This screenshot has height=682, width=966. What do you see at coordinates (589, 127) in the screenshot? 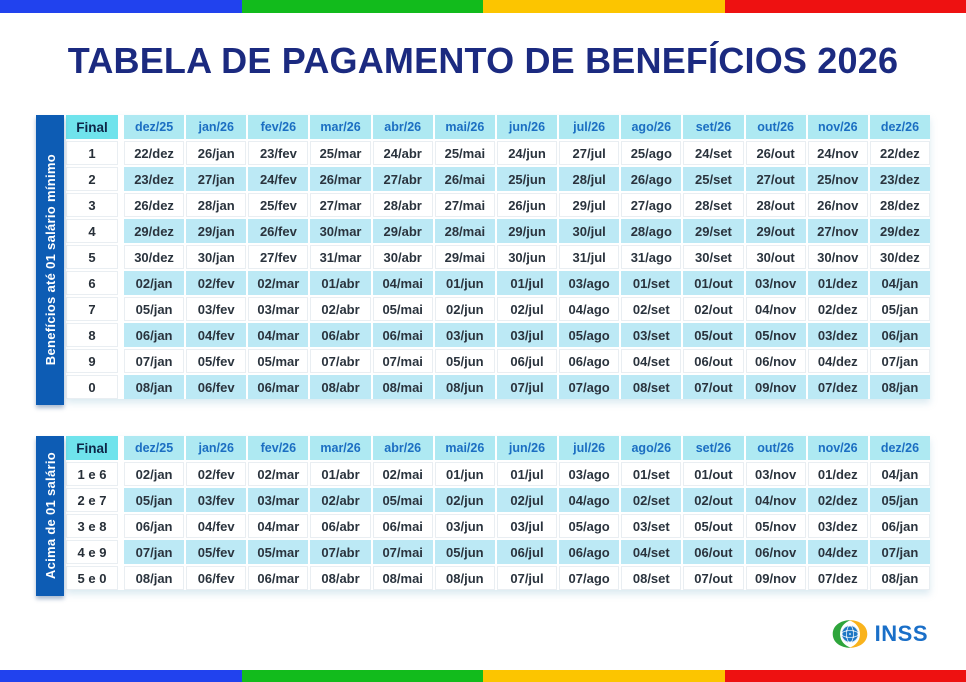
I see `month-header-cell: jul/26` at bounding box center [589, 127].